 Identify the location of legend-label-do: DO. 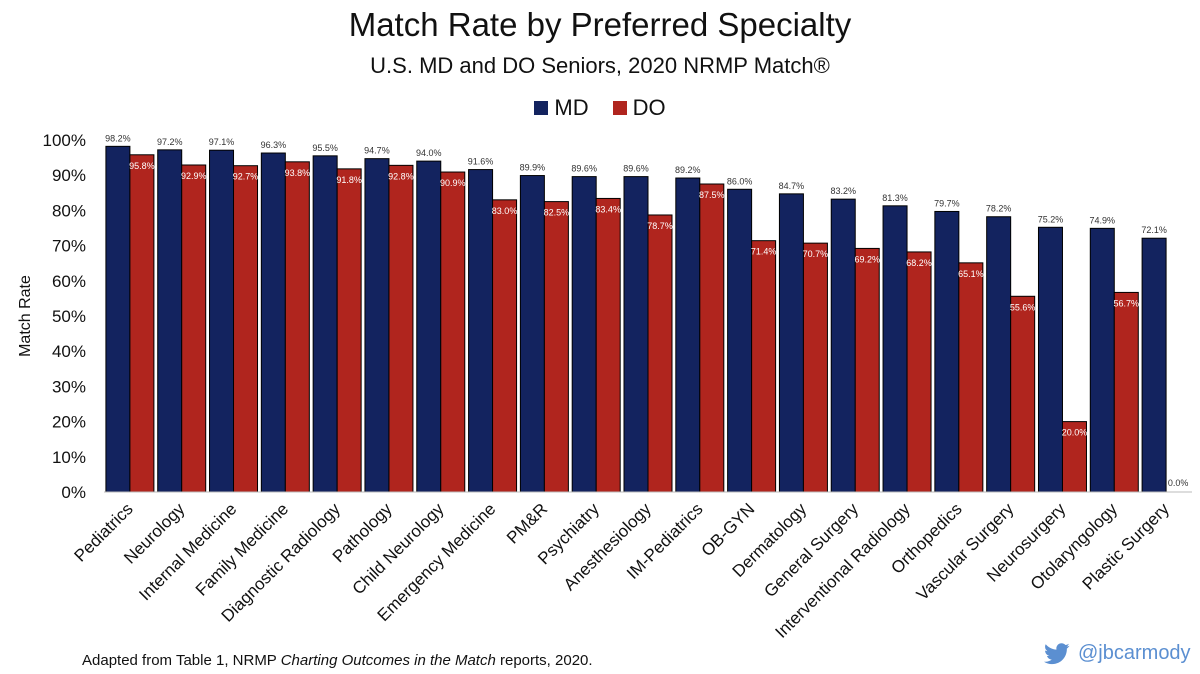
(649, 107).